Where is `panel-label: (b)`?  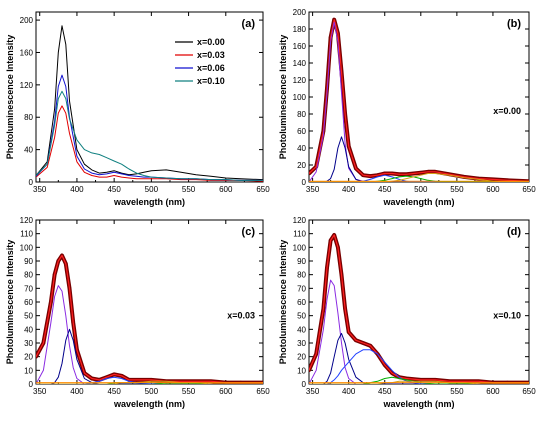
panel-label: (b) is located at coordinates (514, 24).